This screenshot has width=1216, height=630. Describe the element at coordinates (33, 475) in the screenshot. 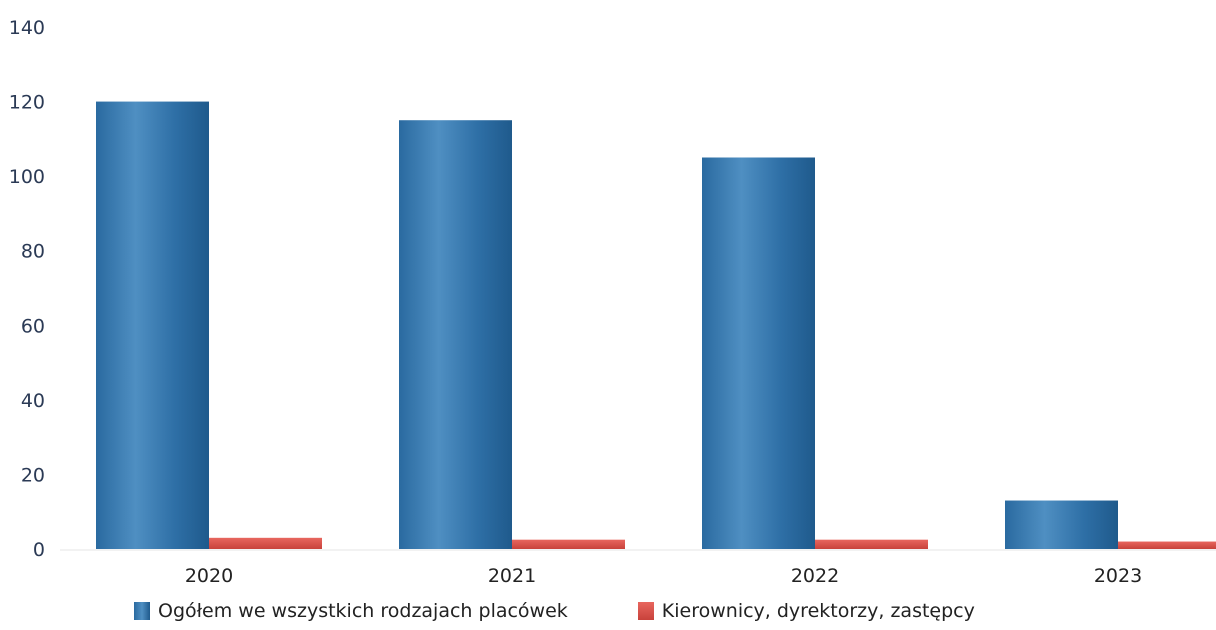

I see `y-tick-label: 20` at that location.